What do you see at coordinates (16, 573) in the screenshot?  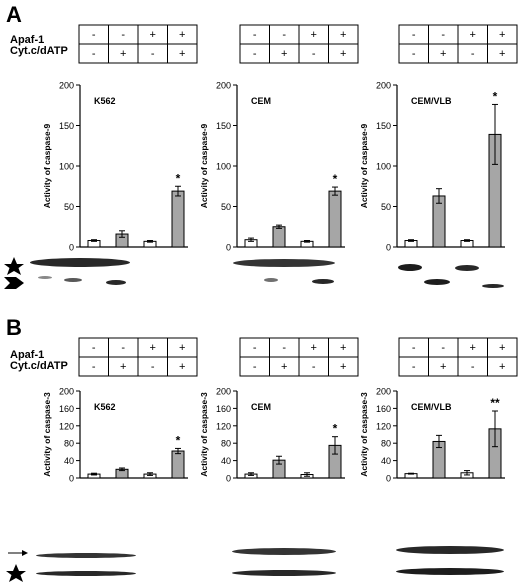 I see `star-marker-b` at bounding box center [16, 573].